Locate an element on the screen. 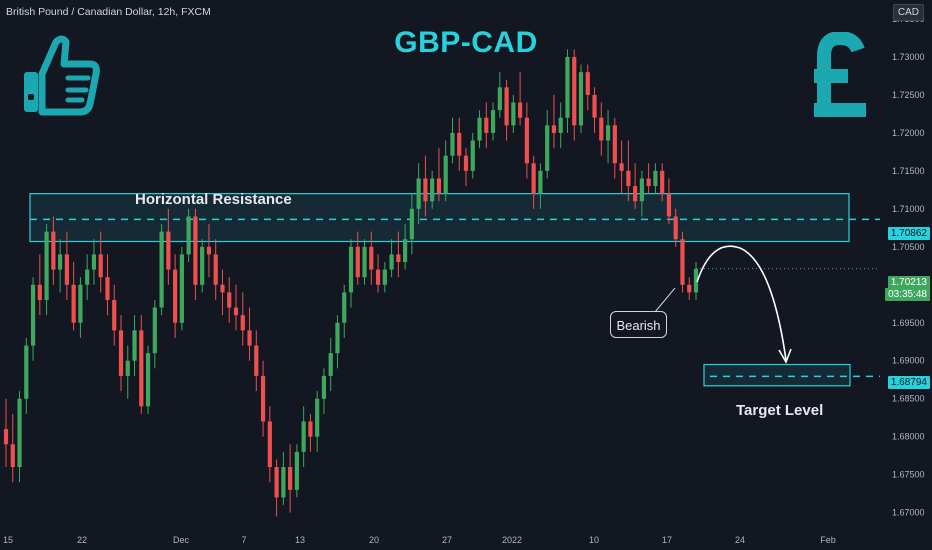 This screenshot has height=550, width=932. target-zone is located at coordinates (777, 375).